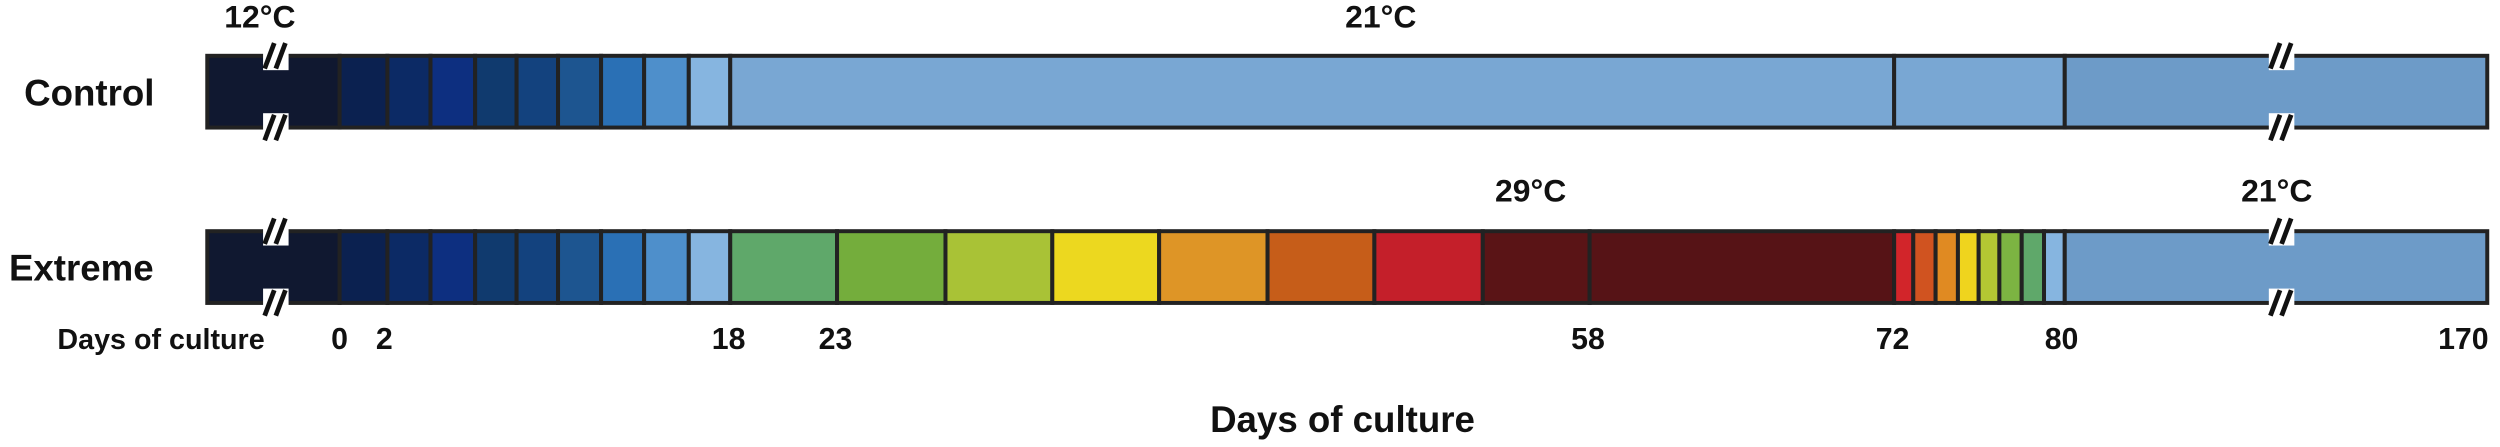  I want to click on temperature-label: 12°C, so click(259, 17).